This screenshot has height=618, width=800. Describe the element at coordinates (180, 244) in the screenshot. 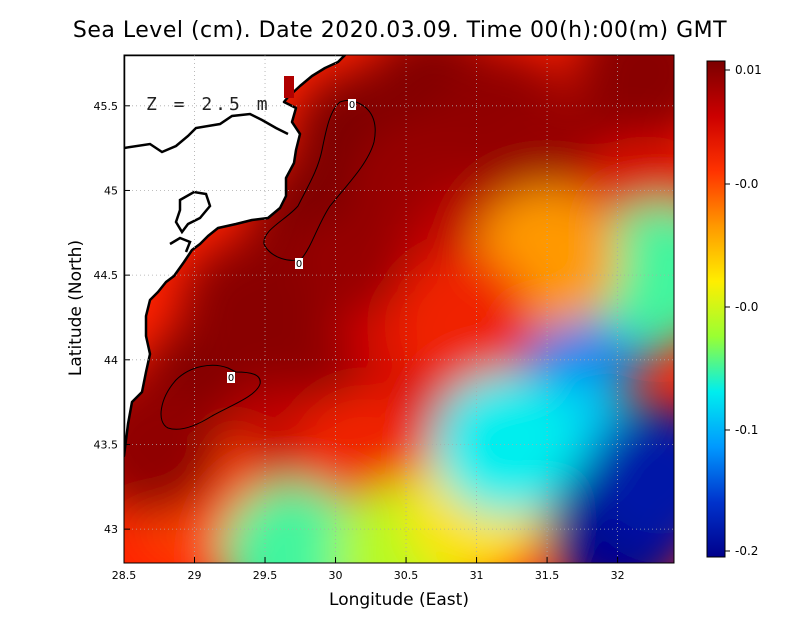

I see `coast-river` at that location.